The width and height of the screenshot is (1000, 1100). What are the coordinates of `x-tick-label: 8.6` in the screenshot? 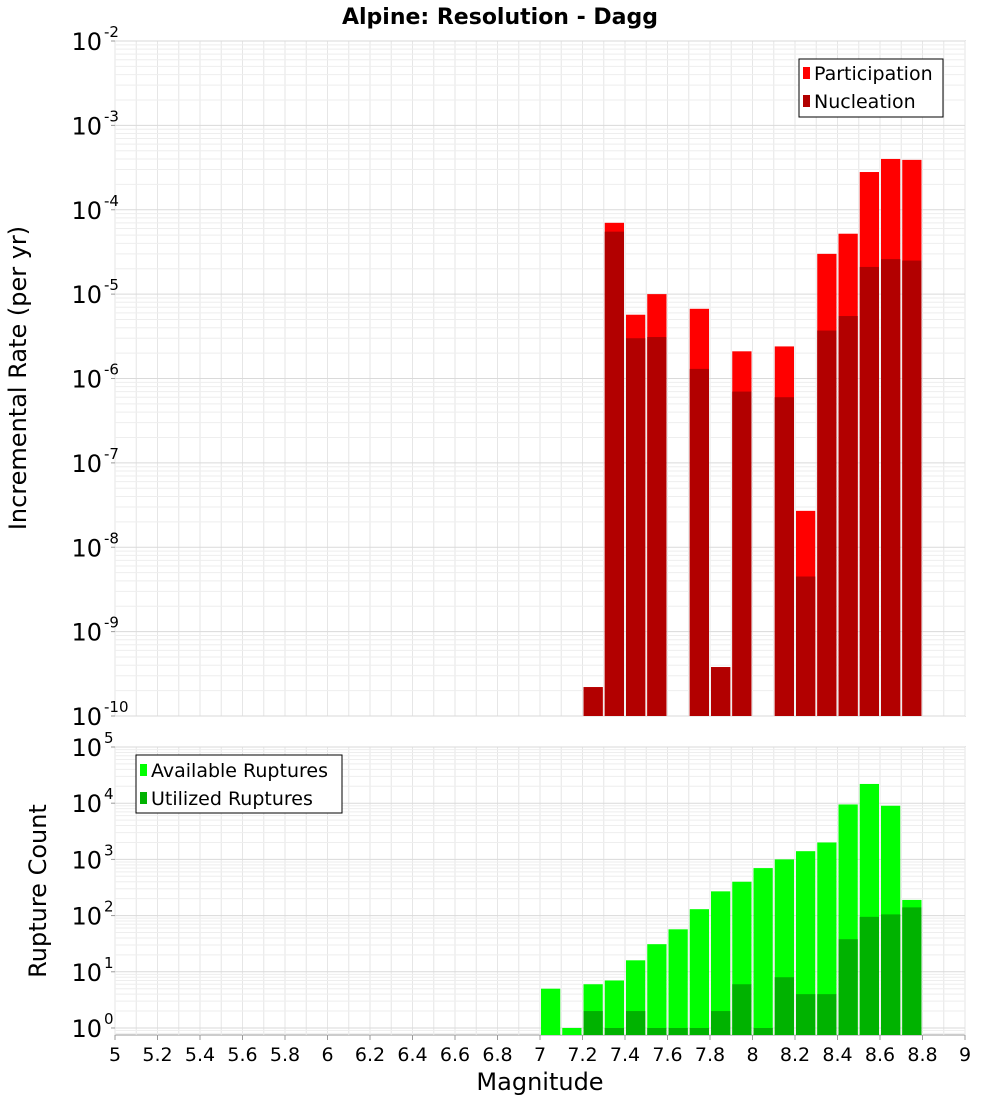 It's located at (880, 1055).